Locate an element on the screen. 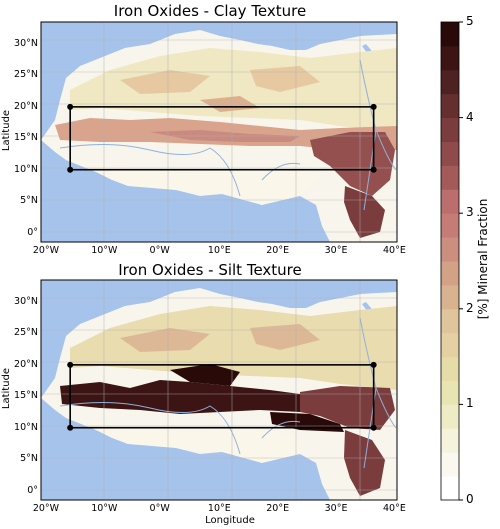 This screenshot has height=529, width=500. colorbar-label: [%] Mineral Fraction is located at coordinates (483, 259).